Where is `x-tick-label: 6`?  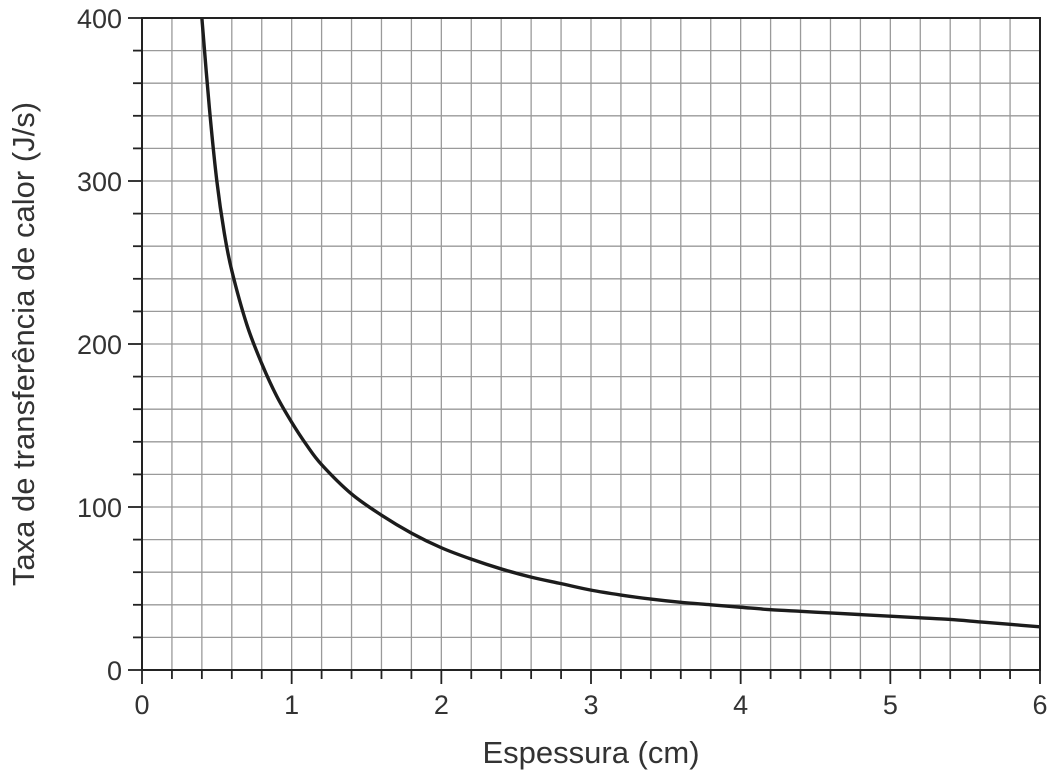
x-tick-label: 6 is located at coordinates (1039, 705).